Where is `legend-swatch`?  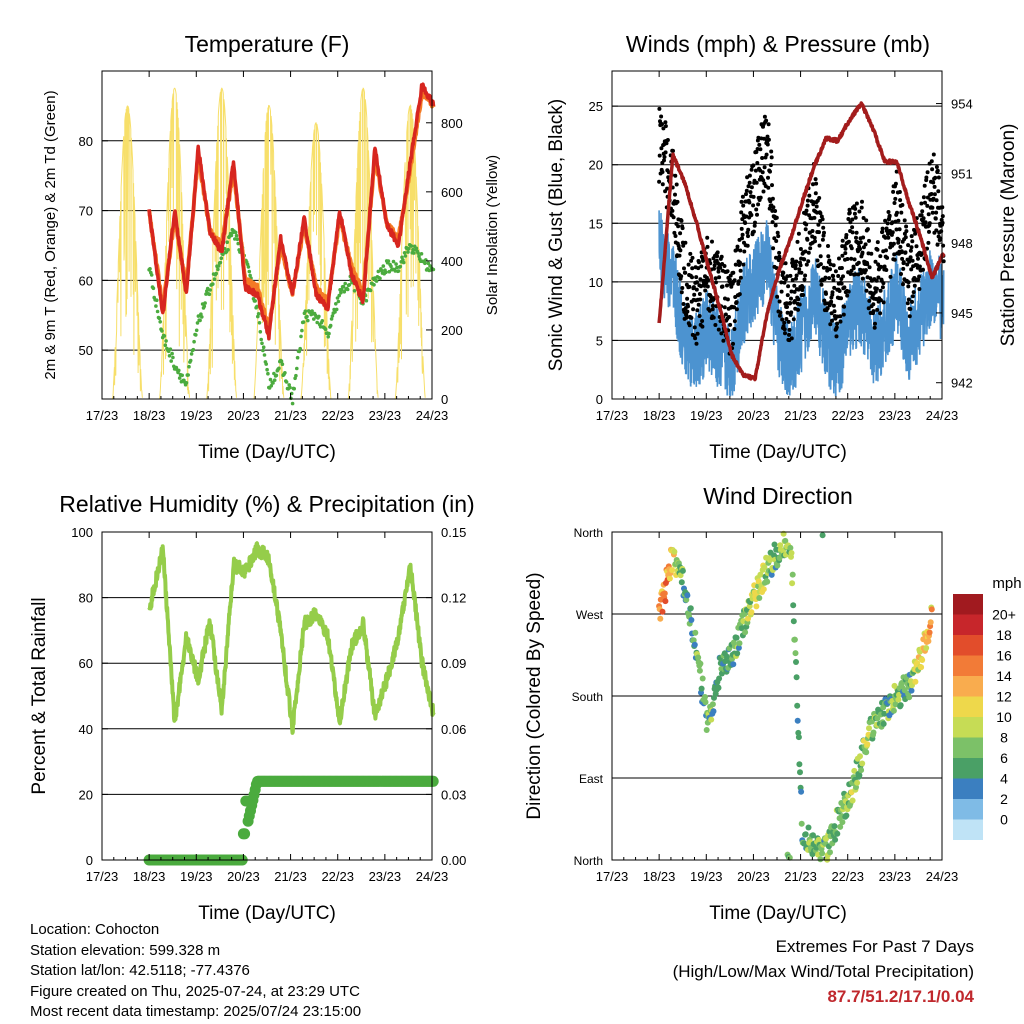 legend-swatch is located at coordinates (968, 788).